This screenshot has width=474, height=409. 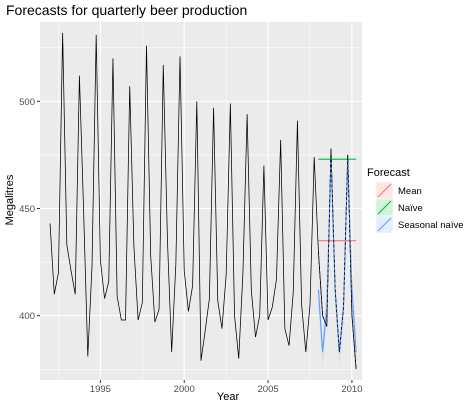 I want to click on legend-entry: Seasonal naïve, so click(x=419, y=224).